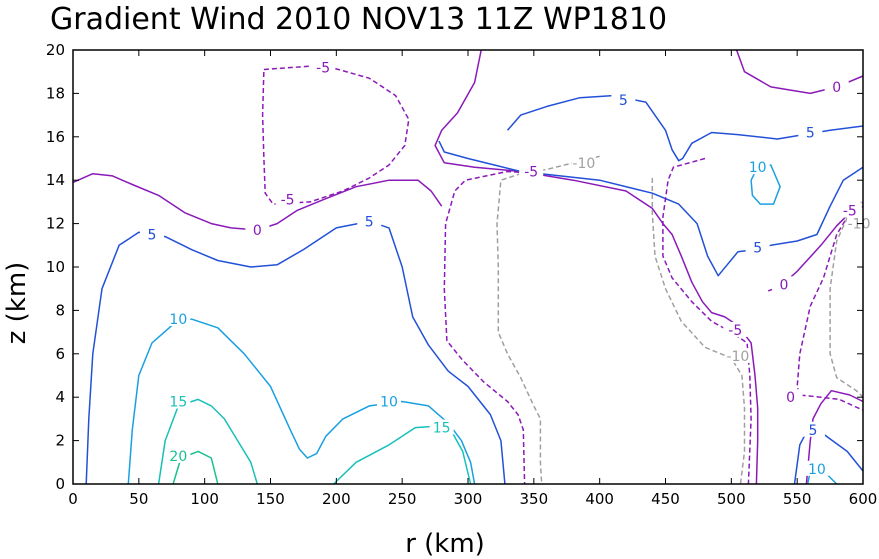  I want to click on x-tick-label: 0, so click(73, 499).